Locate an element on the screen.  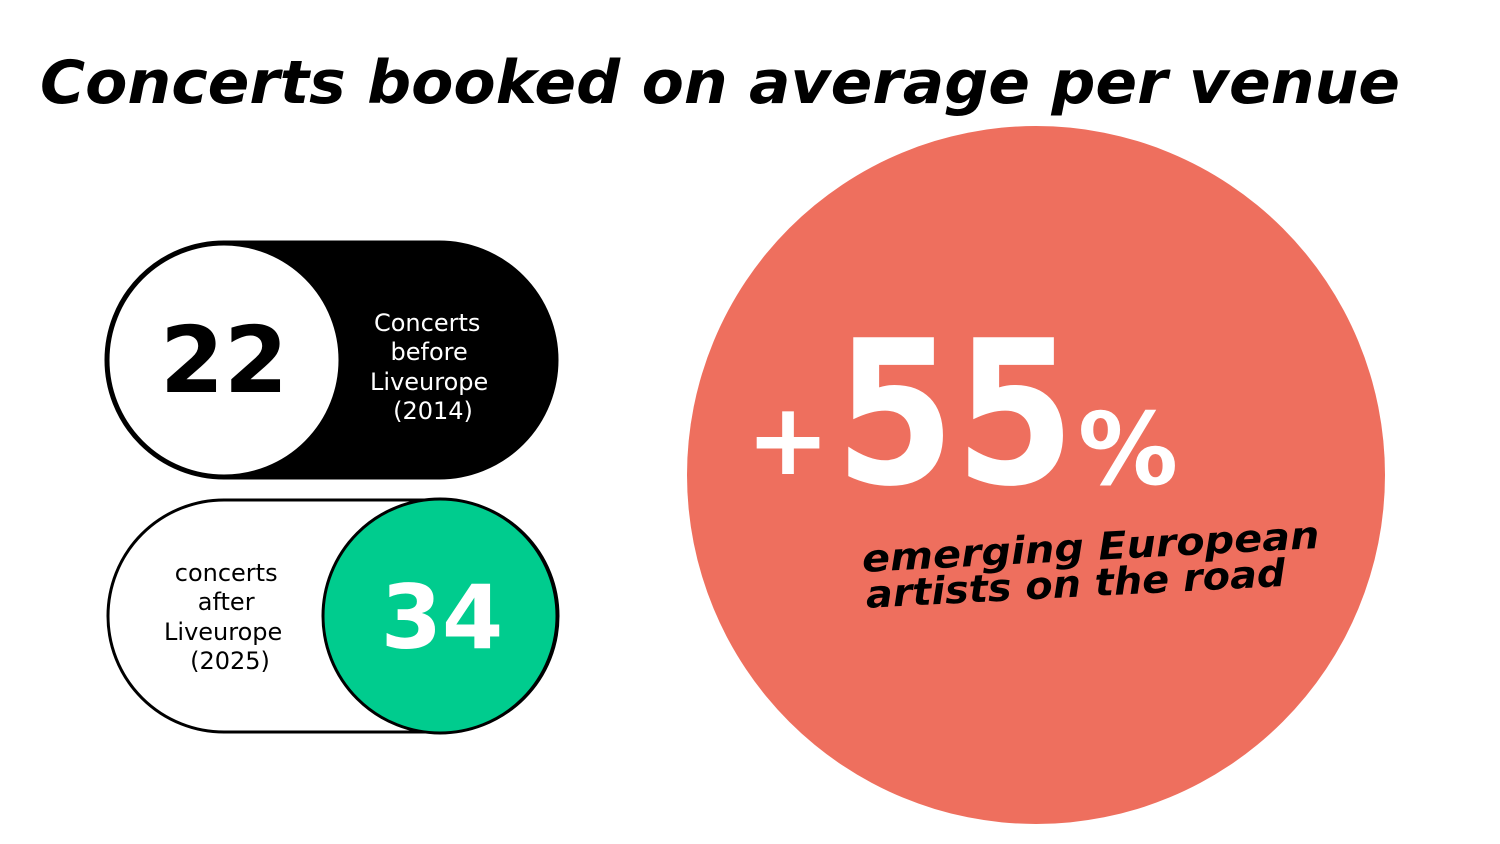
stat-number: 55 is located at coordinates (955, 414).